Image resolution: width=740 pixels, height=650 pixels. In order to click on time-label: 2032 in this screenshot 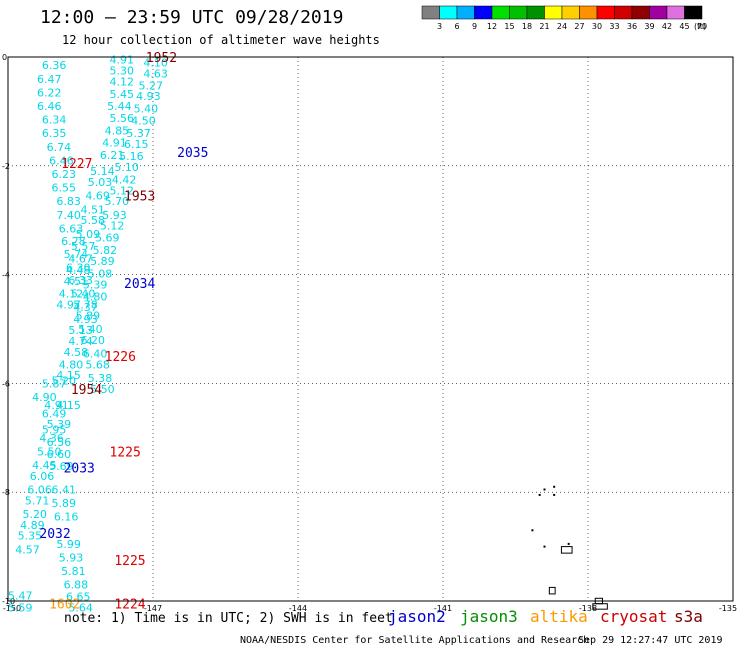, I will do `click(54, 534)`.